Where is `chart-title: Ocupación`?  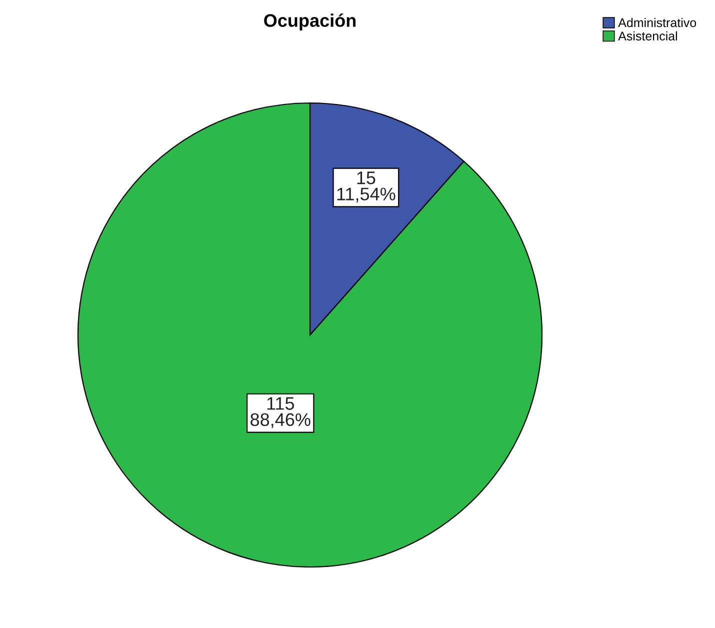
chart-title: Ocupación is located at coordinates (310, 22).